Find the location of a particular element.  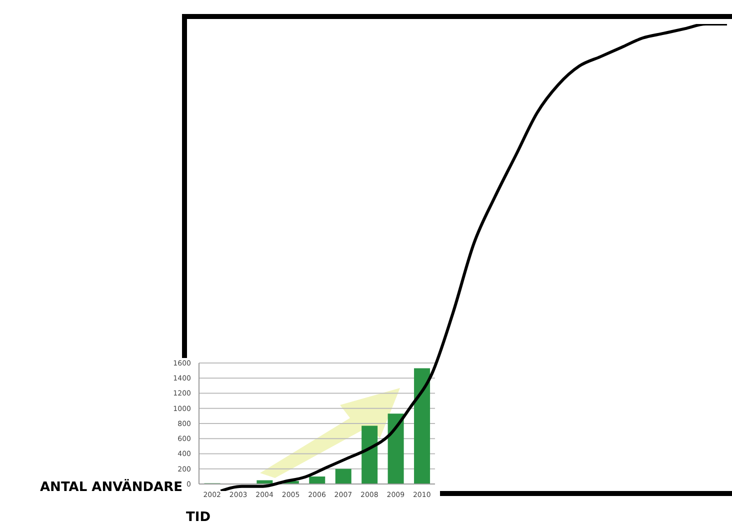

y-axis-title: ANTAL ANVÄNDARE is located at coordinates (111, 487).